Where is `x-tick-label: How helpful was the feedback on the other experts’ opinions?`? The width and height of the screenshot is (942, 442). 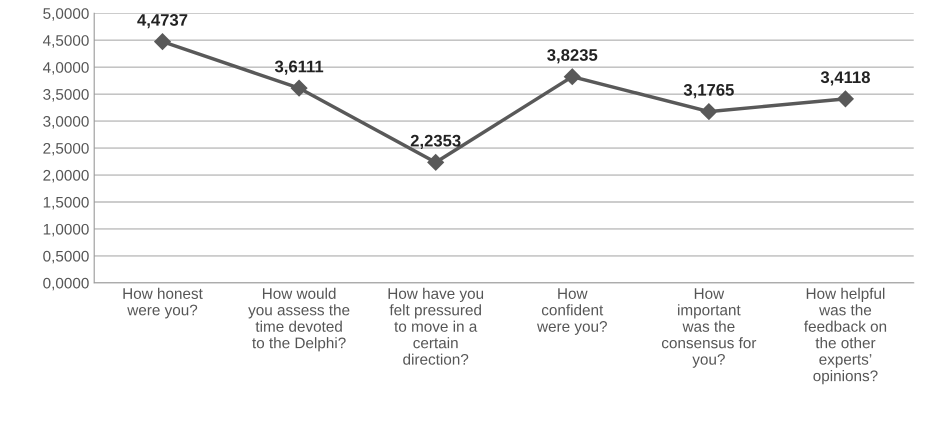
x-tick-label: How helpful was the feedback on the other experts’ opinions? is located at coordinates (845, 336).